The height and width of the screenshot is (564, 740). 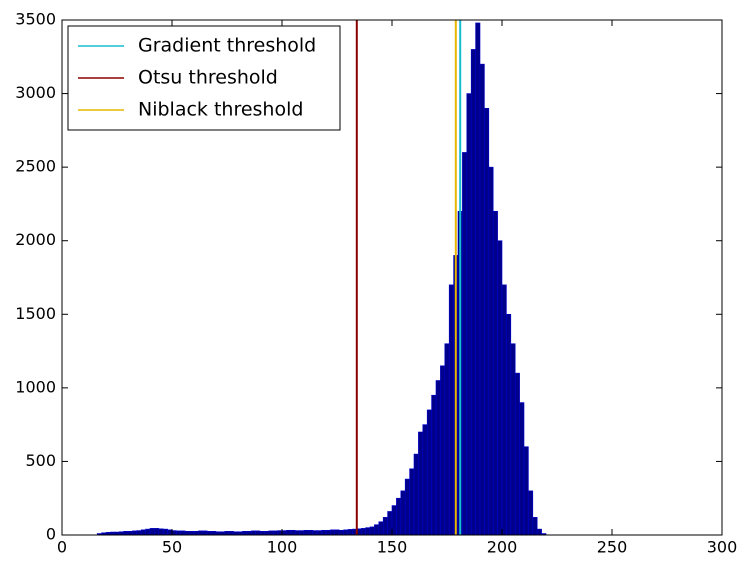 I want to click on y-tick-label: 2000, so click(x=35, y=239).